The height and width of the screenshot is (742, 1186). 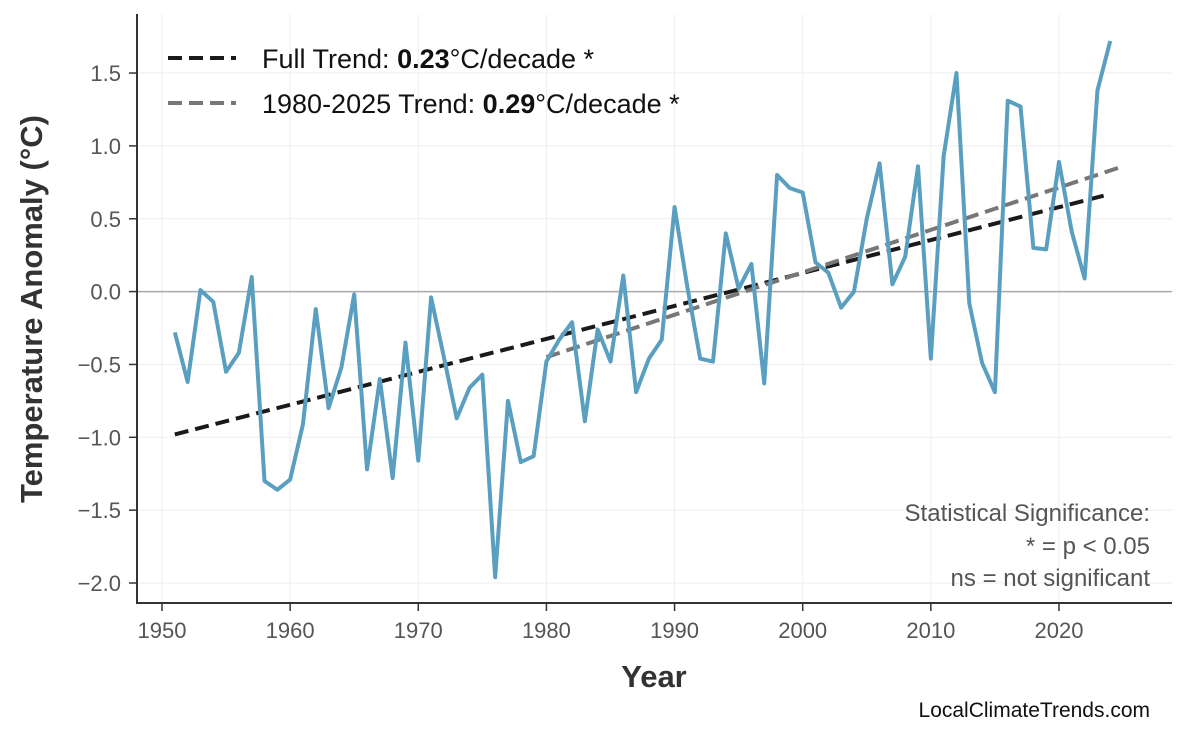 What do you see at coordinates (471, 104) in the screenshot?
I see `legend-label-1980-trend: 1980-2025 Trend: 0.29°C/decade *` at bounding box center [471, 104].